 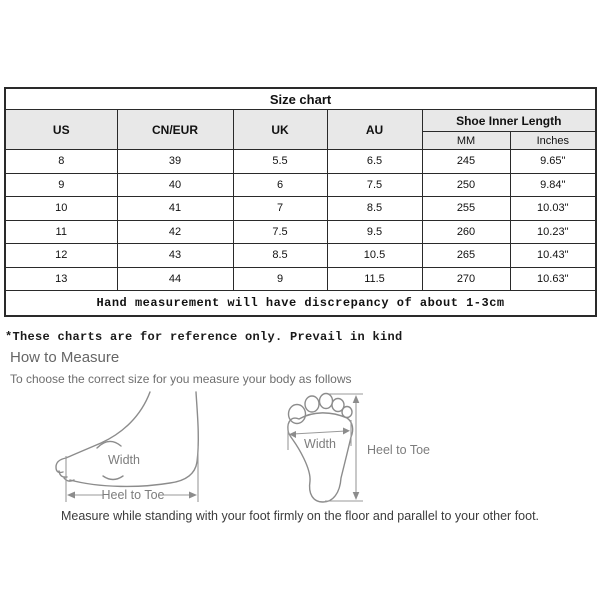 I want to click on table-row: 12 43 8.5 10.5 265 10.43", so click(x=300, y=255).